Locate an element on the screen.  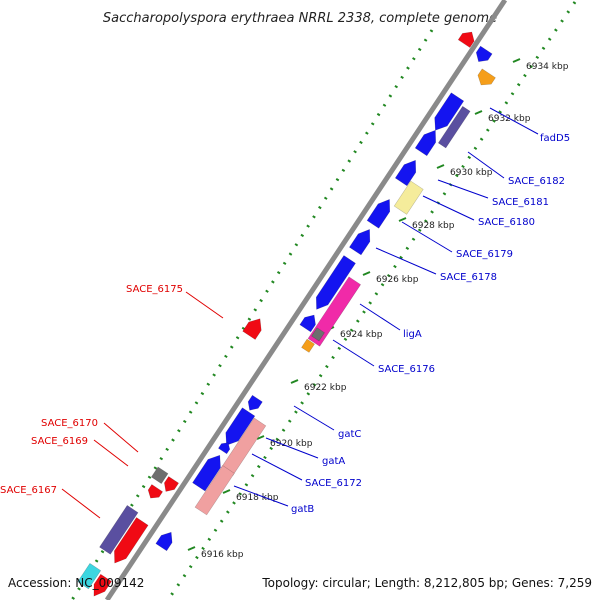
tick-label: 6920 kbp is located at coordinates (291, 444).